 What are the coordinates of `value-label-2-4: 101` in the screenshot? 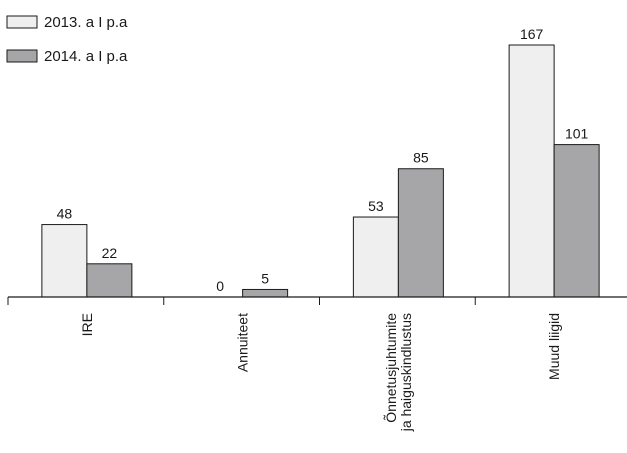 It's located at (577, 134).